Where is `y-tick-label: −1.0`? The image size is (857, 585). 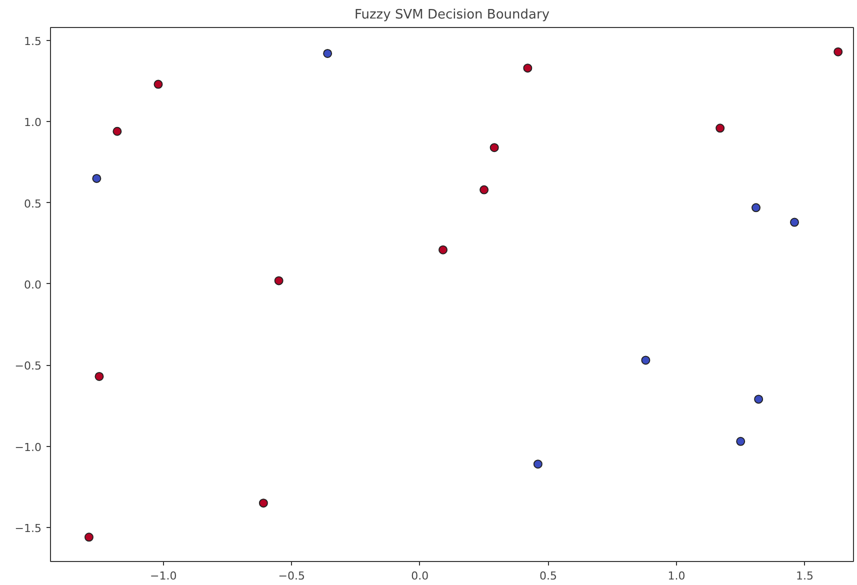
y-tick-label: −1.0 is located at coordinates (28, 447).